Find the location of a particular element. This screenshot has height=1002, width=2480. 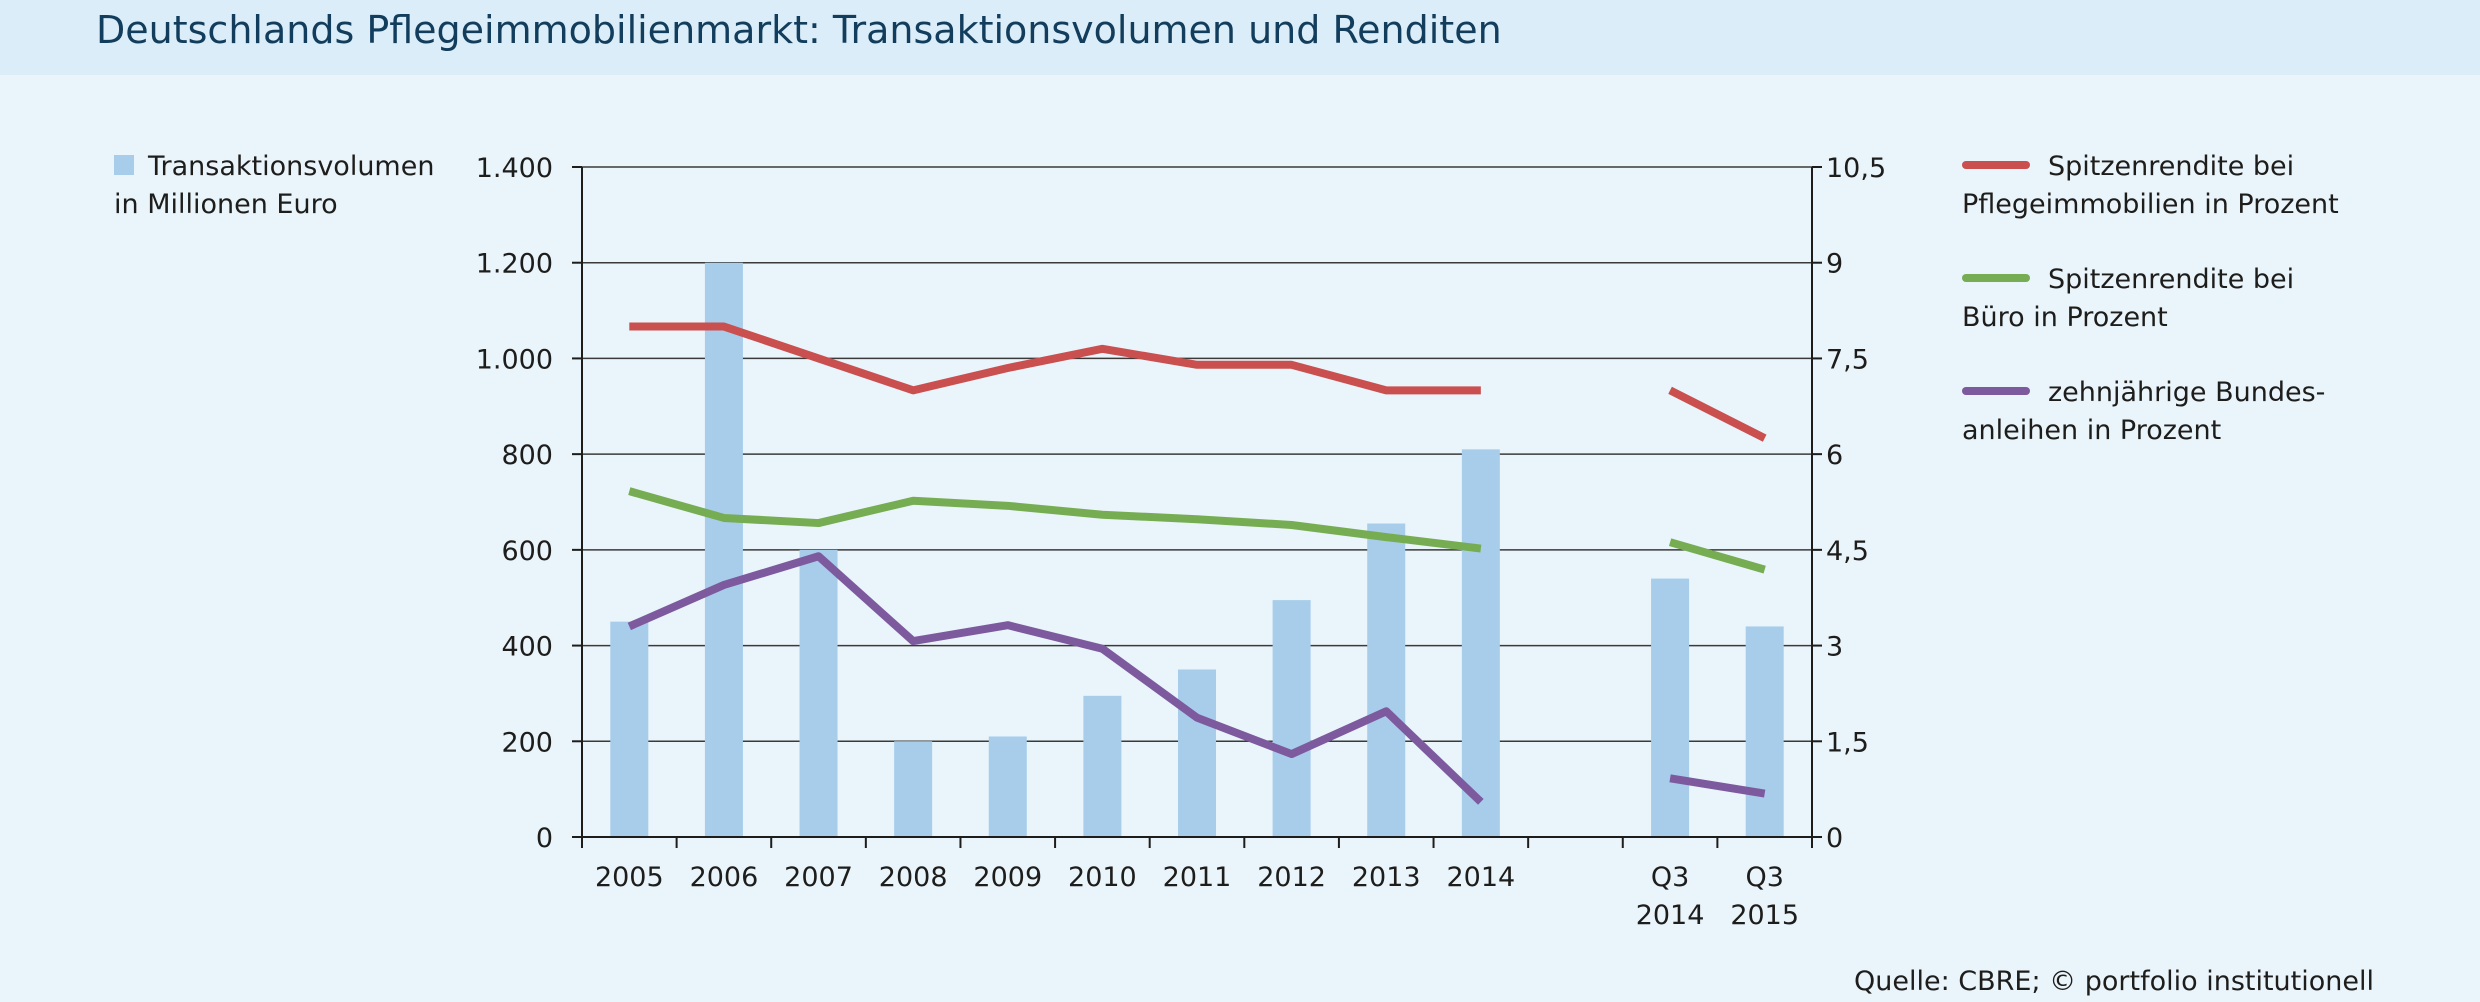

x-tick-label: 2009 is located at coordinates (1007, 877).